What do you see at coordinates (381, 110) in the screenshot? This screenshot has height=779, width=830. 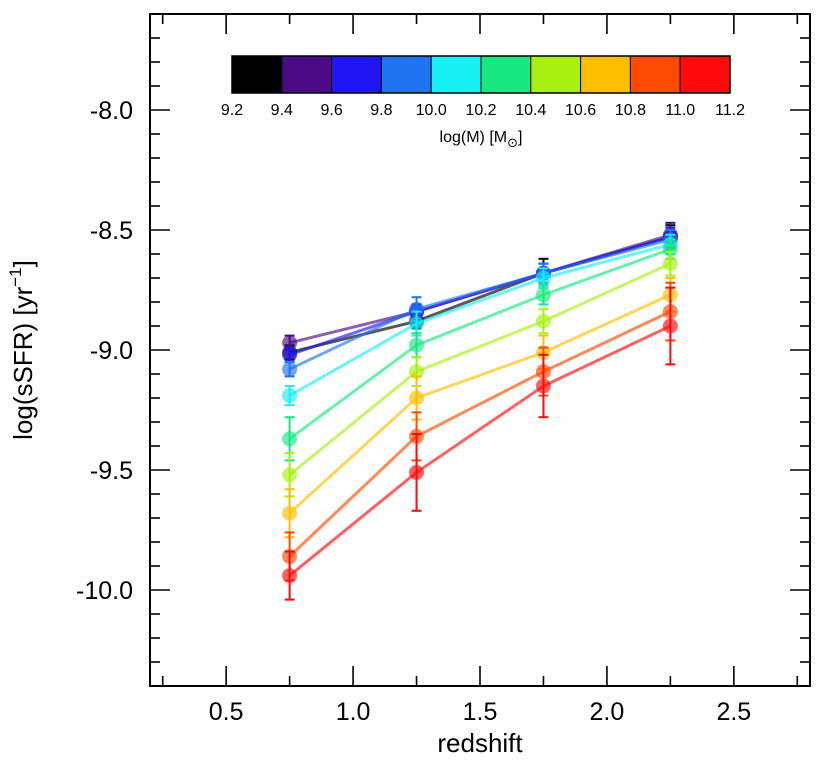 I see `colorbar-tick-label: 9.8` at bounding box center [381, 110].